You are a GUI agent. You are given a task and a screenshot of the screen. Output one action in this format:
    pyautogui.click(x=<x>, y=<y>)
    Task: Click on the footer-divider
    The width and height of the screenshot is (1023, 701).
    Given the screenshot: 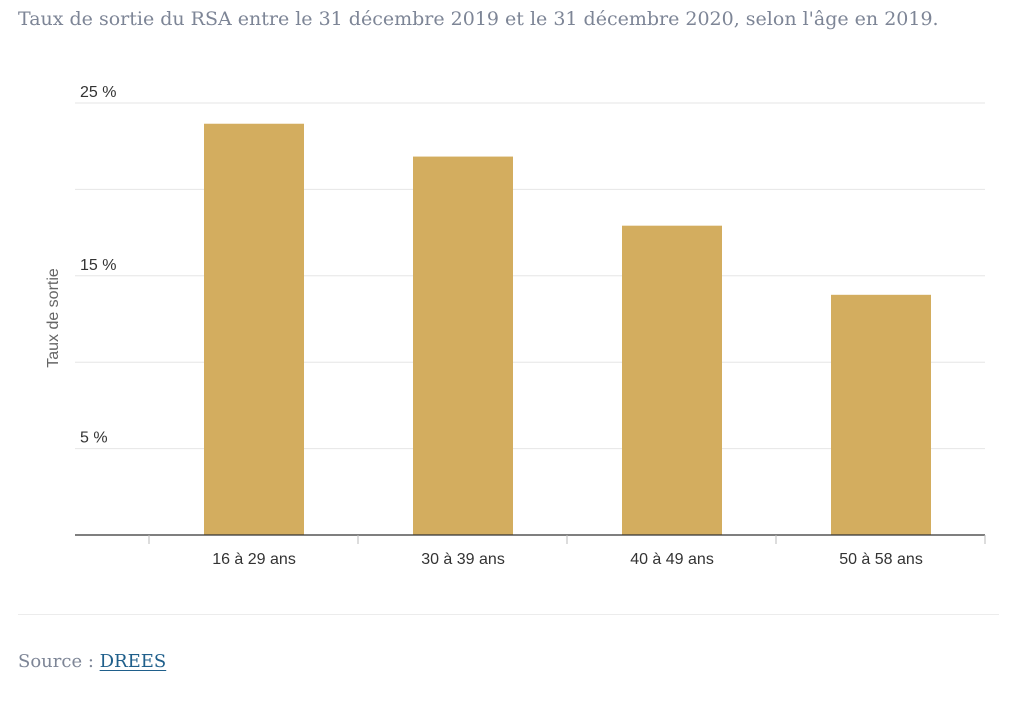 What is the action you would take?
    pyautogui.click(x=508, y=614)
    